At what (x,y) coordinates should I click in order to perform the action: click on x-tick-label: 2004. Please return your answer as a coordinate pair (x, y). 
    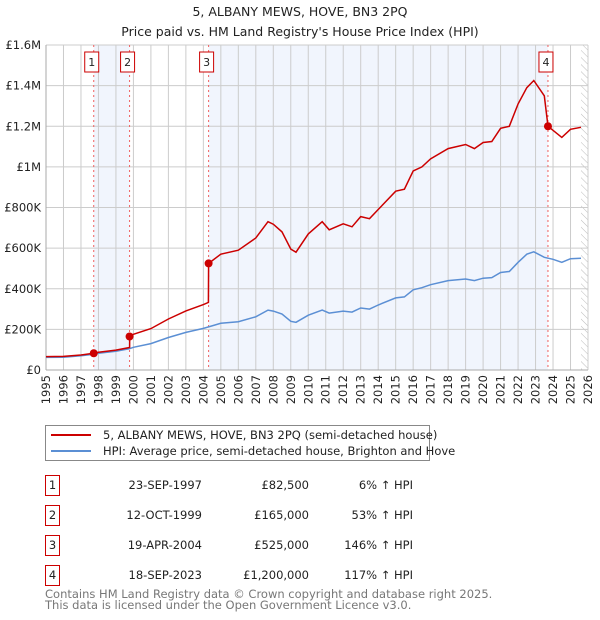
    Looking at the image, I should click on (203, 389).